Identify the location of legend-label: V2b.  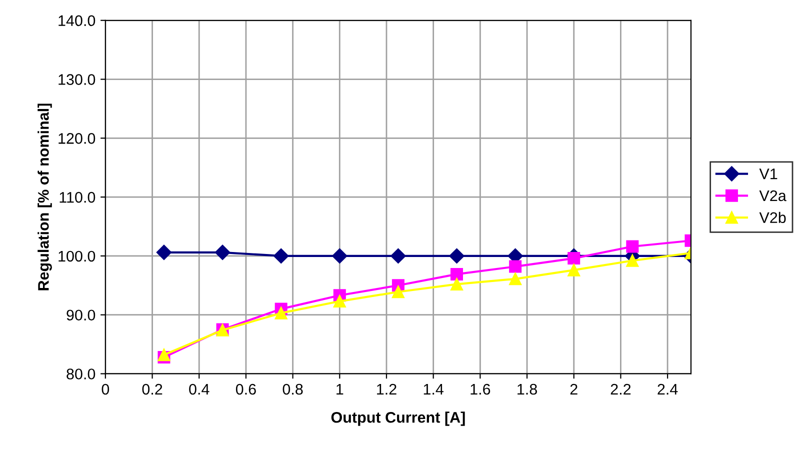
(772, 218).